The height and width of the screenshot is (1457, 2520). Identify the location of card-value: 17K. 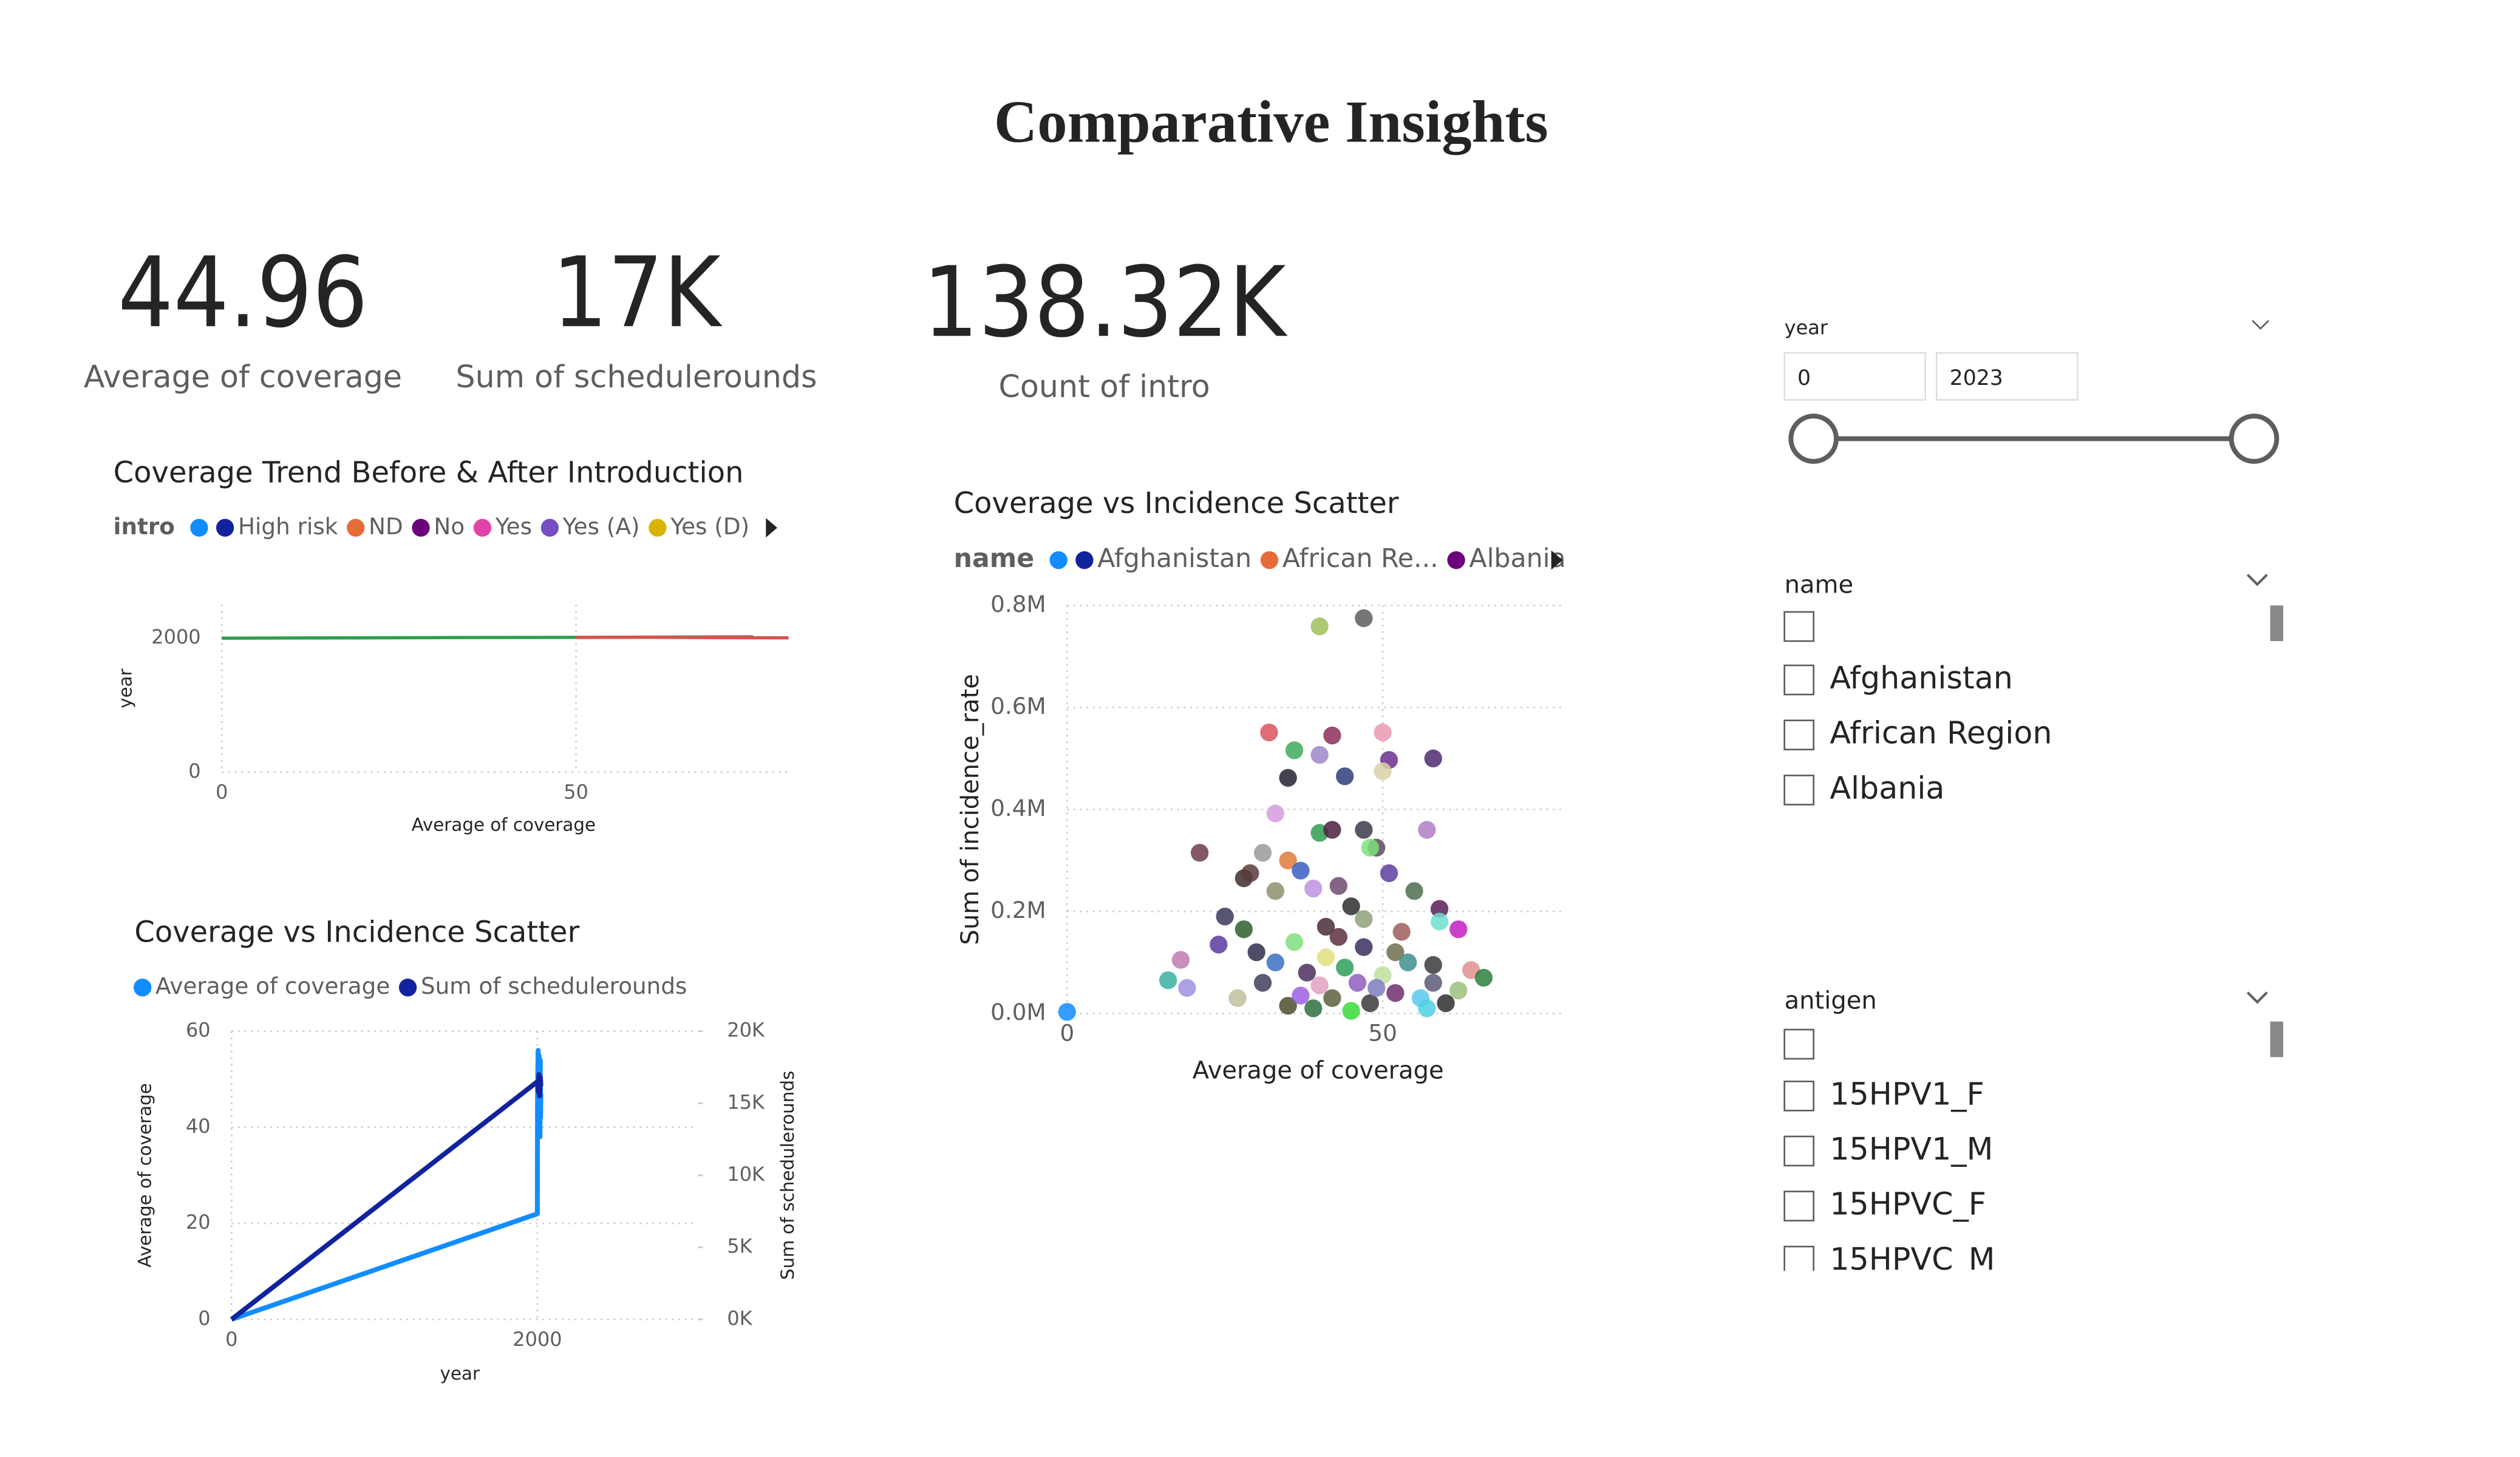
(637, 292).